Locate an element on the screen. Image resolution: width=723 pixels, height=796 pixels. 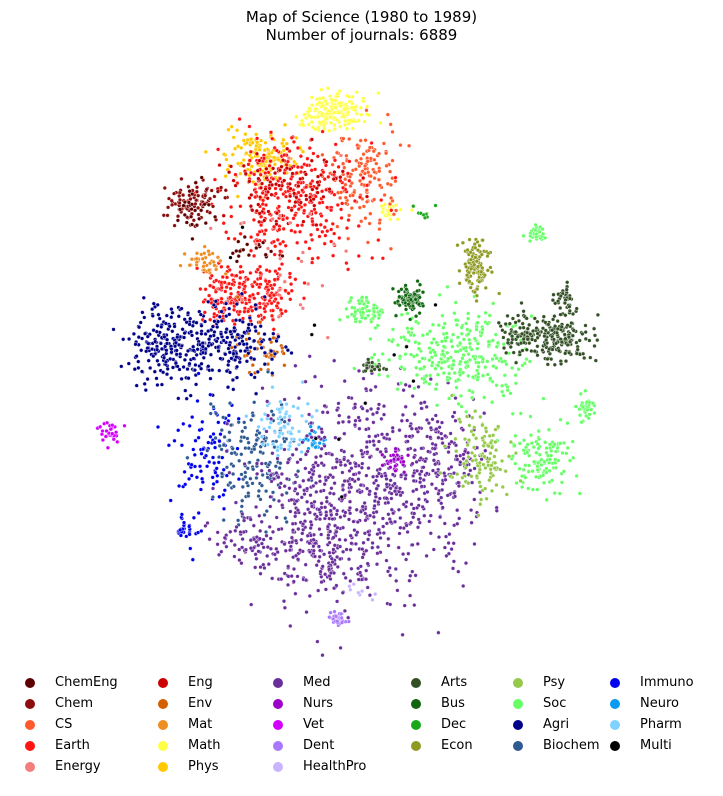
point-mat is located at coordinates (204, 246).